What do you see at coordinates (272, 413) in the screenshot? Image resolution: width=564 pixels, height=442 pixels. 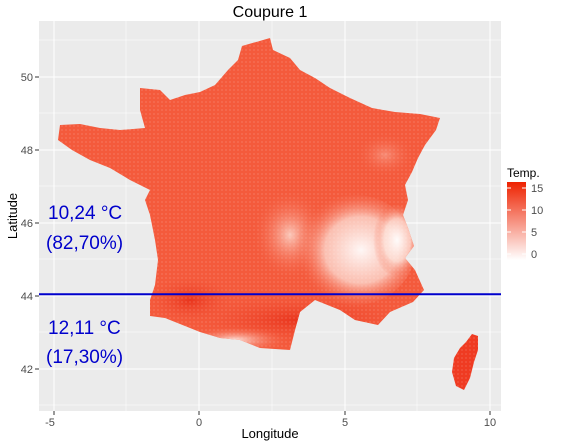 I see `x-axis` at bounding box center [272, 413].